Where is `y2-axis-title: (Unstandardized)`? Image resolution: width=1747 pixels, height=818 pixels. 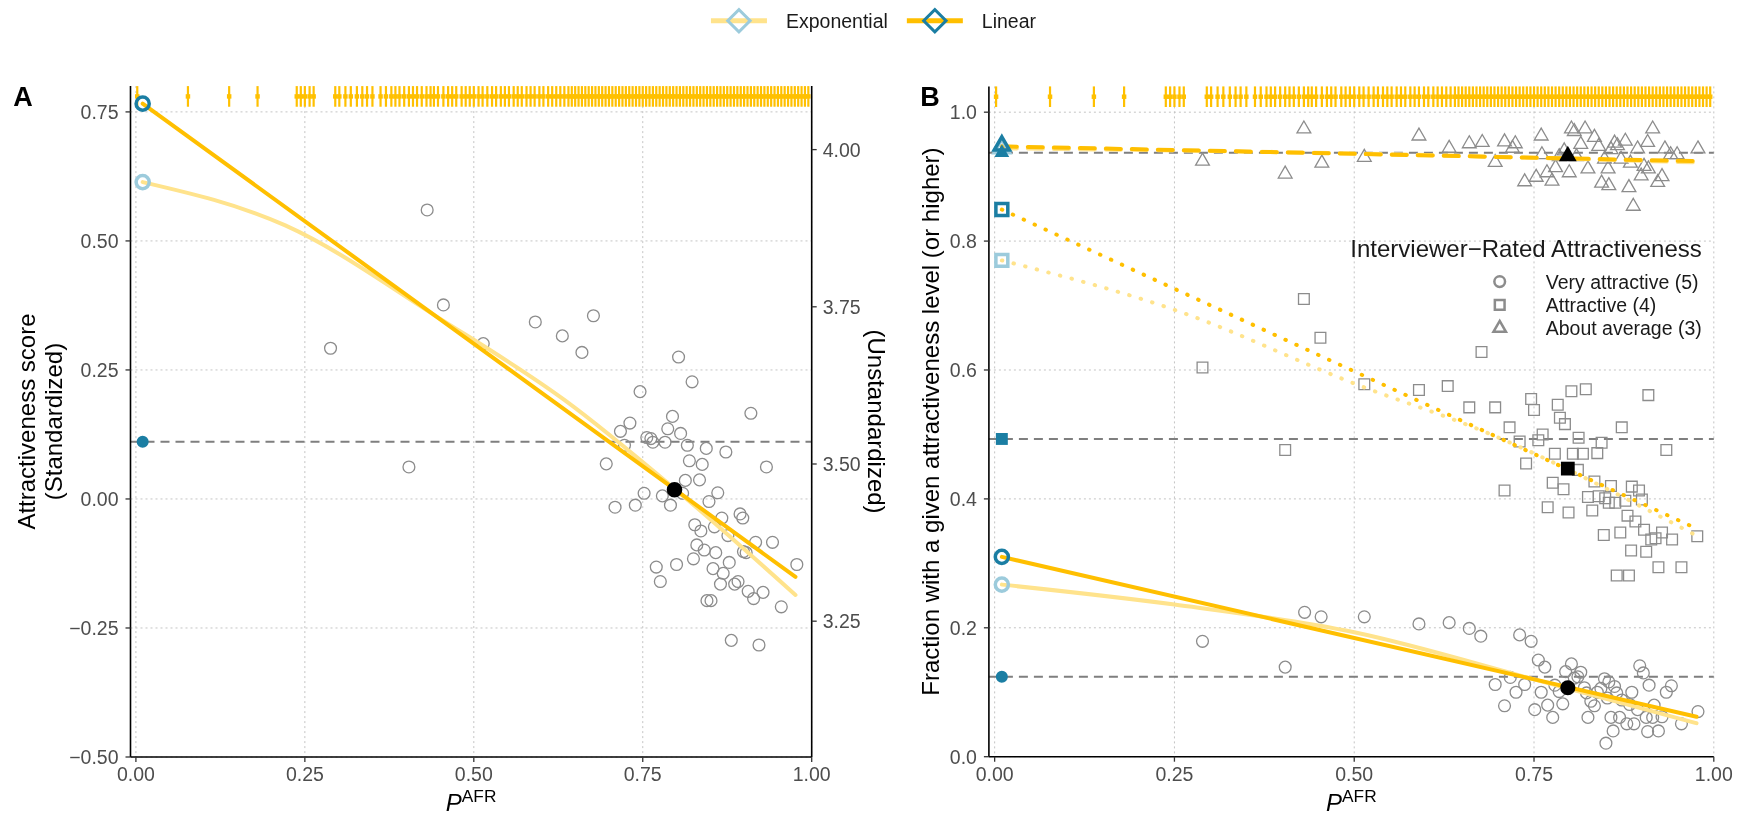 y2-axis-title: (Unstandardized) is located at coordinates (877, 421).